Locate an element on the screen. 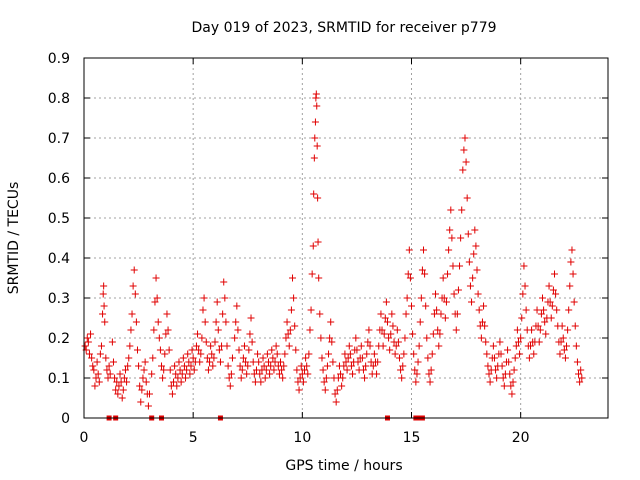  x-tick-label: 20 is located at coordinates (521, 438).